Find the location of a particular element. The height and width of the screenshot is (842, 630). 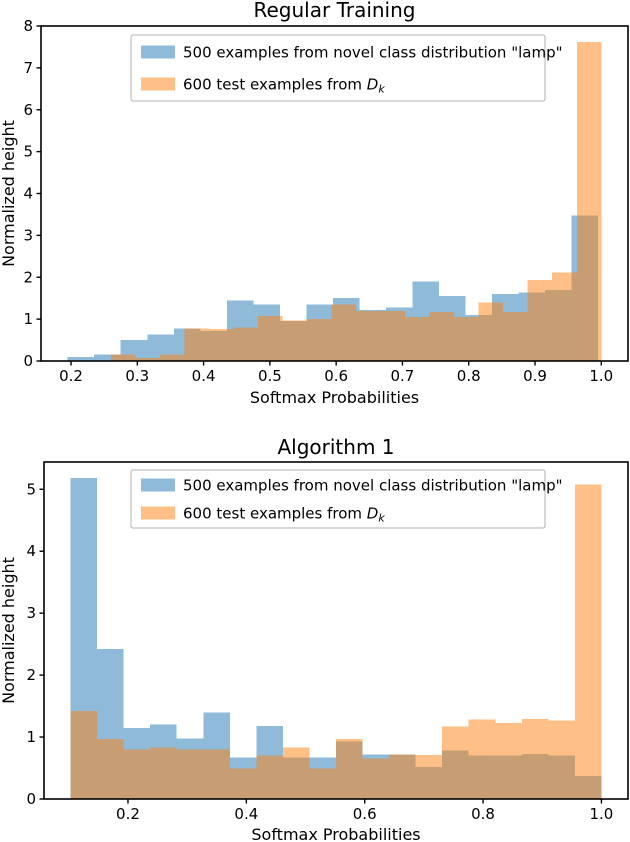

chart-title: Regular Training is located at coordinates (335, 11).